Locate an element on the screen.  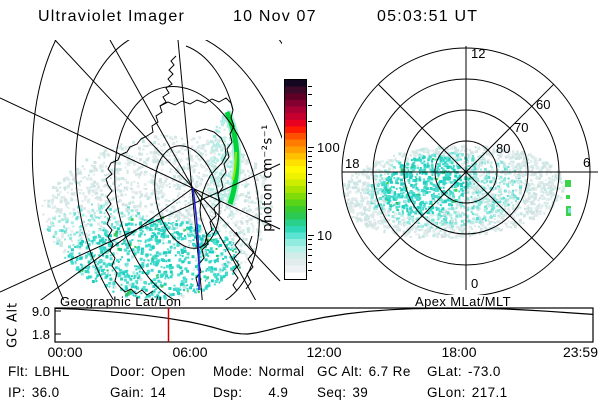
header-date: 10 Nov 07 is located at coordinates (275, 16).